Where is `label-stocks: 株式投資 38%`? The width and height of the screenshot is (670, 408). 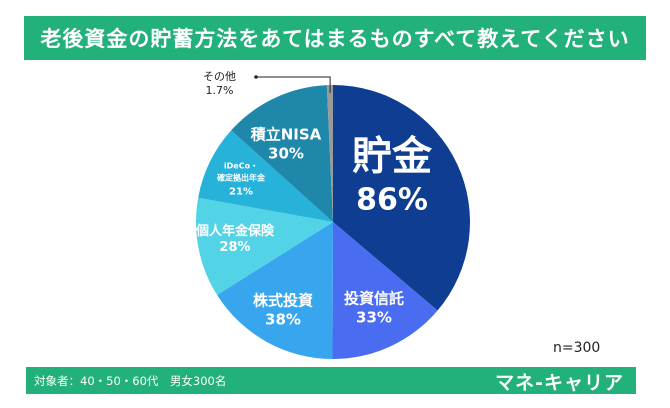
label-stocks: 株式投資 38% is located at coordinates (283, 310).